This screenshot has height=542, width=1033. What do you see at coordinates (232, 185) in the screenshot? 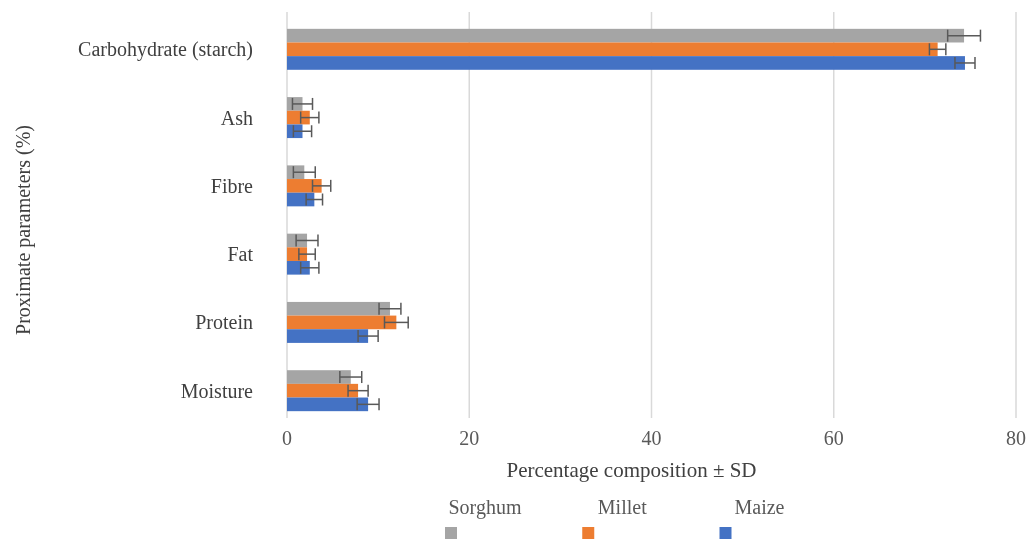
I see `y-tick-label: Fibre` at bounding box center [232, 185].